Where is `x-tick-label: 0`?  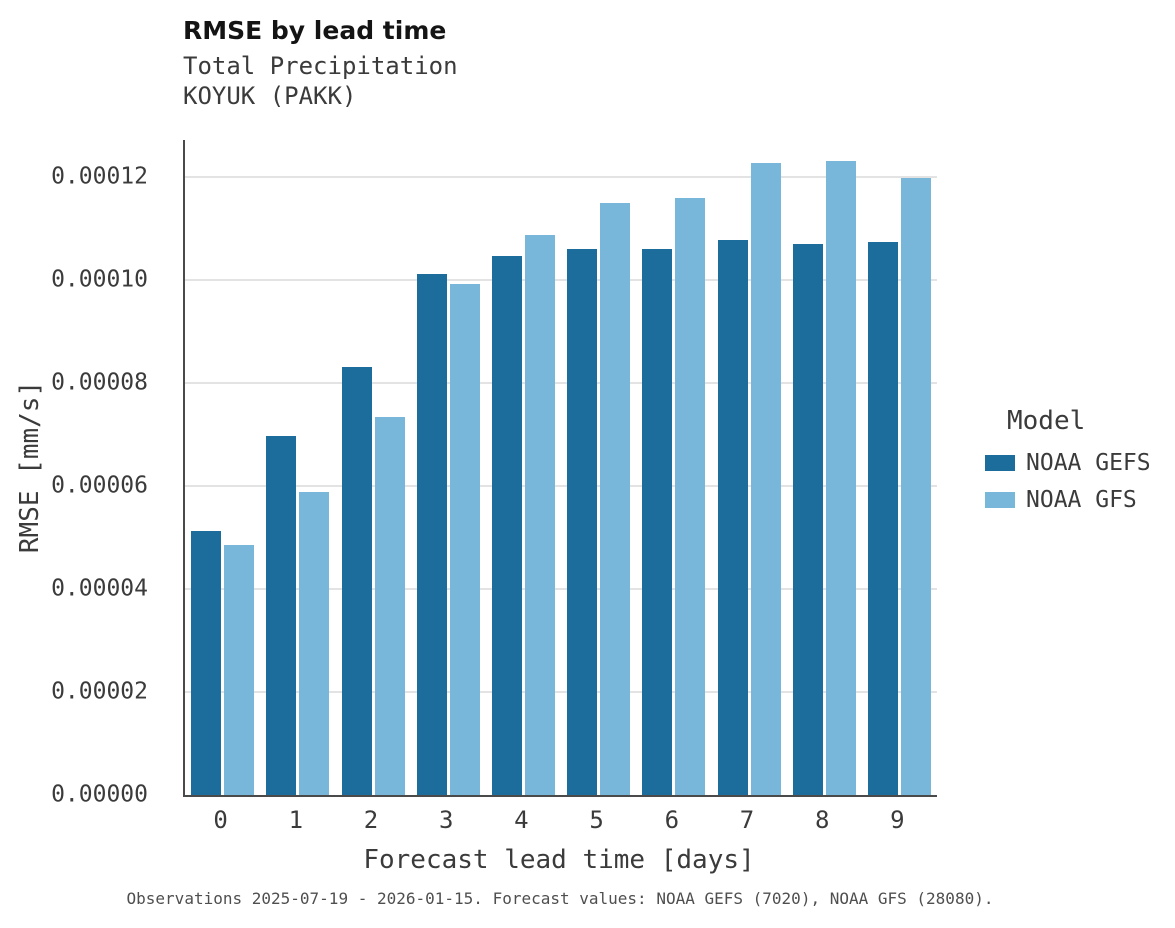 x-tick-label: 0 is located at coordinates (220, 820).